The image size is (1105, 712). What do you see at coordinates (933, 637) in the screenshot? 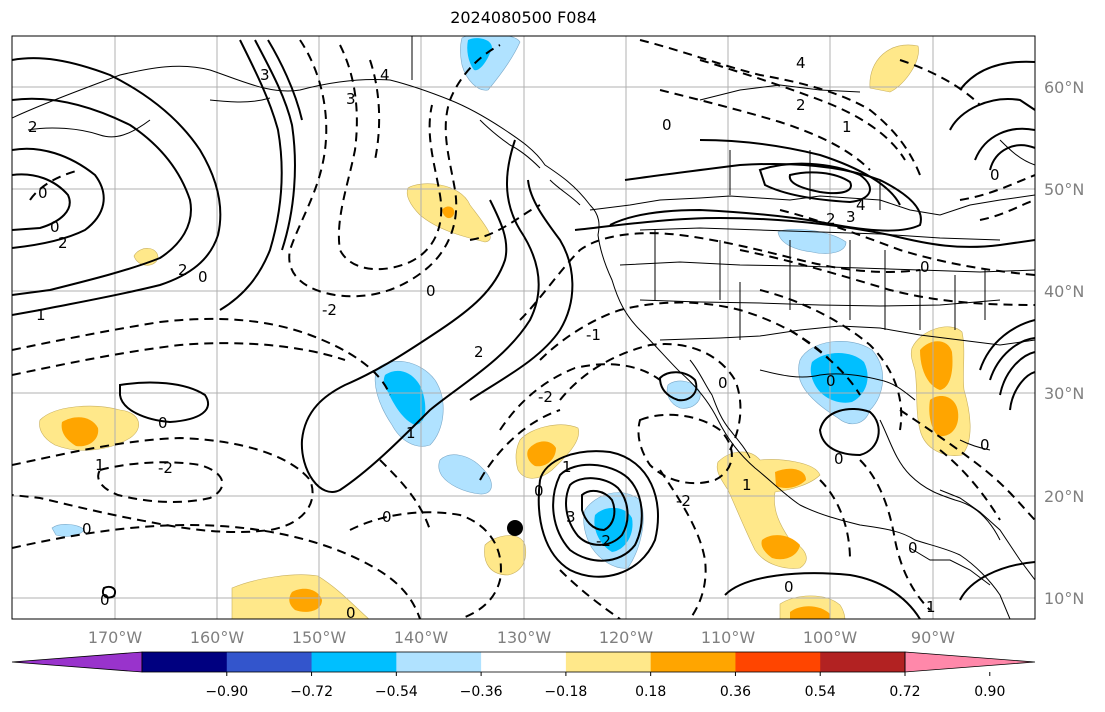
I see `lon-label: 90°W` at bounding box center [933, 637].